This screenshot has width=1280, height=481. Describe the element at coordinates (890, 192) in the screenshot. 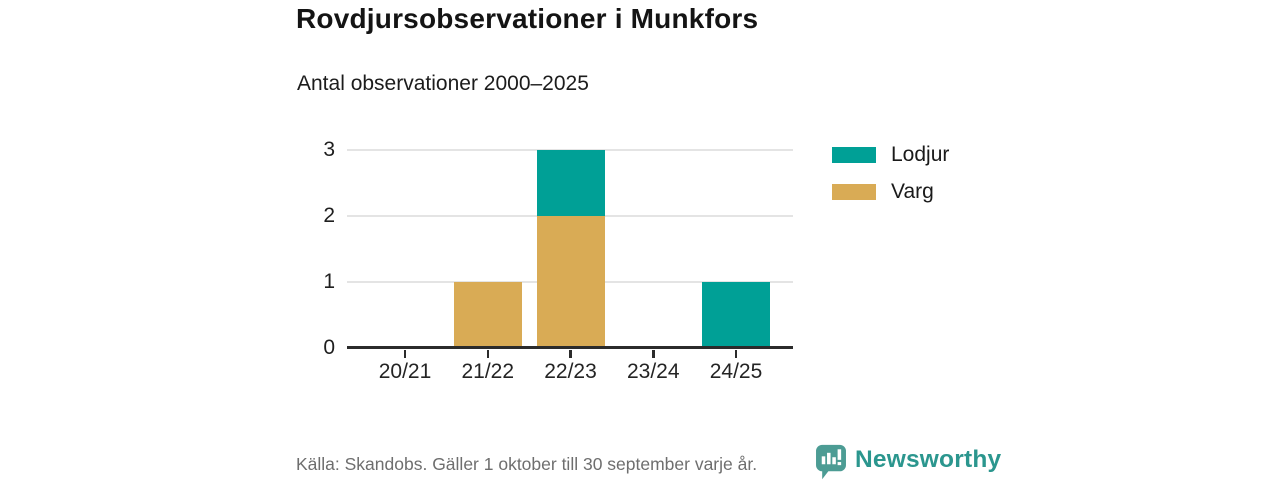

I see `legend-item-varg: Varg` at that location.